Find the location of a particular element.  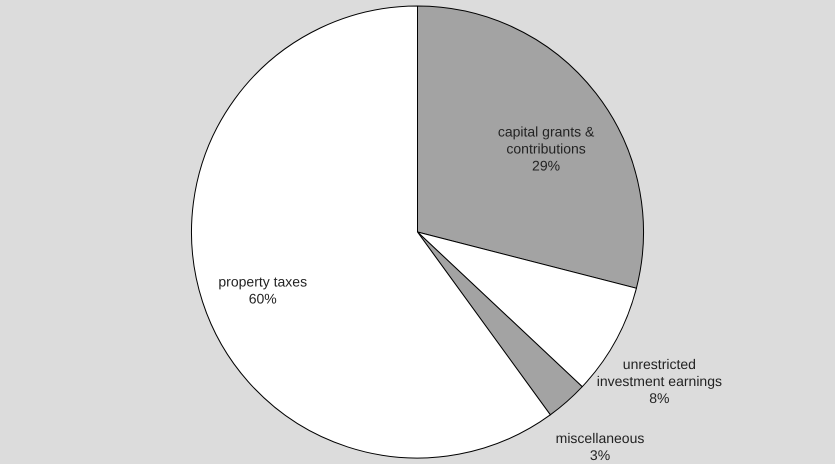

slice-label: property taxes is located at coordinates (263, 281).